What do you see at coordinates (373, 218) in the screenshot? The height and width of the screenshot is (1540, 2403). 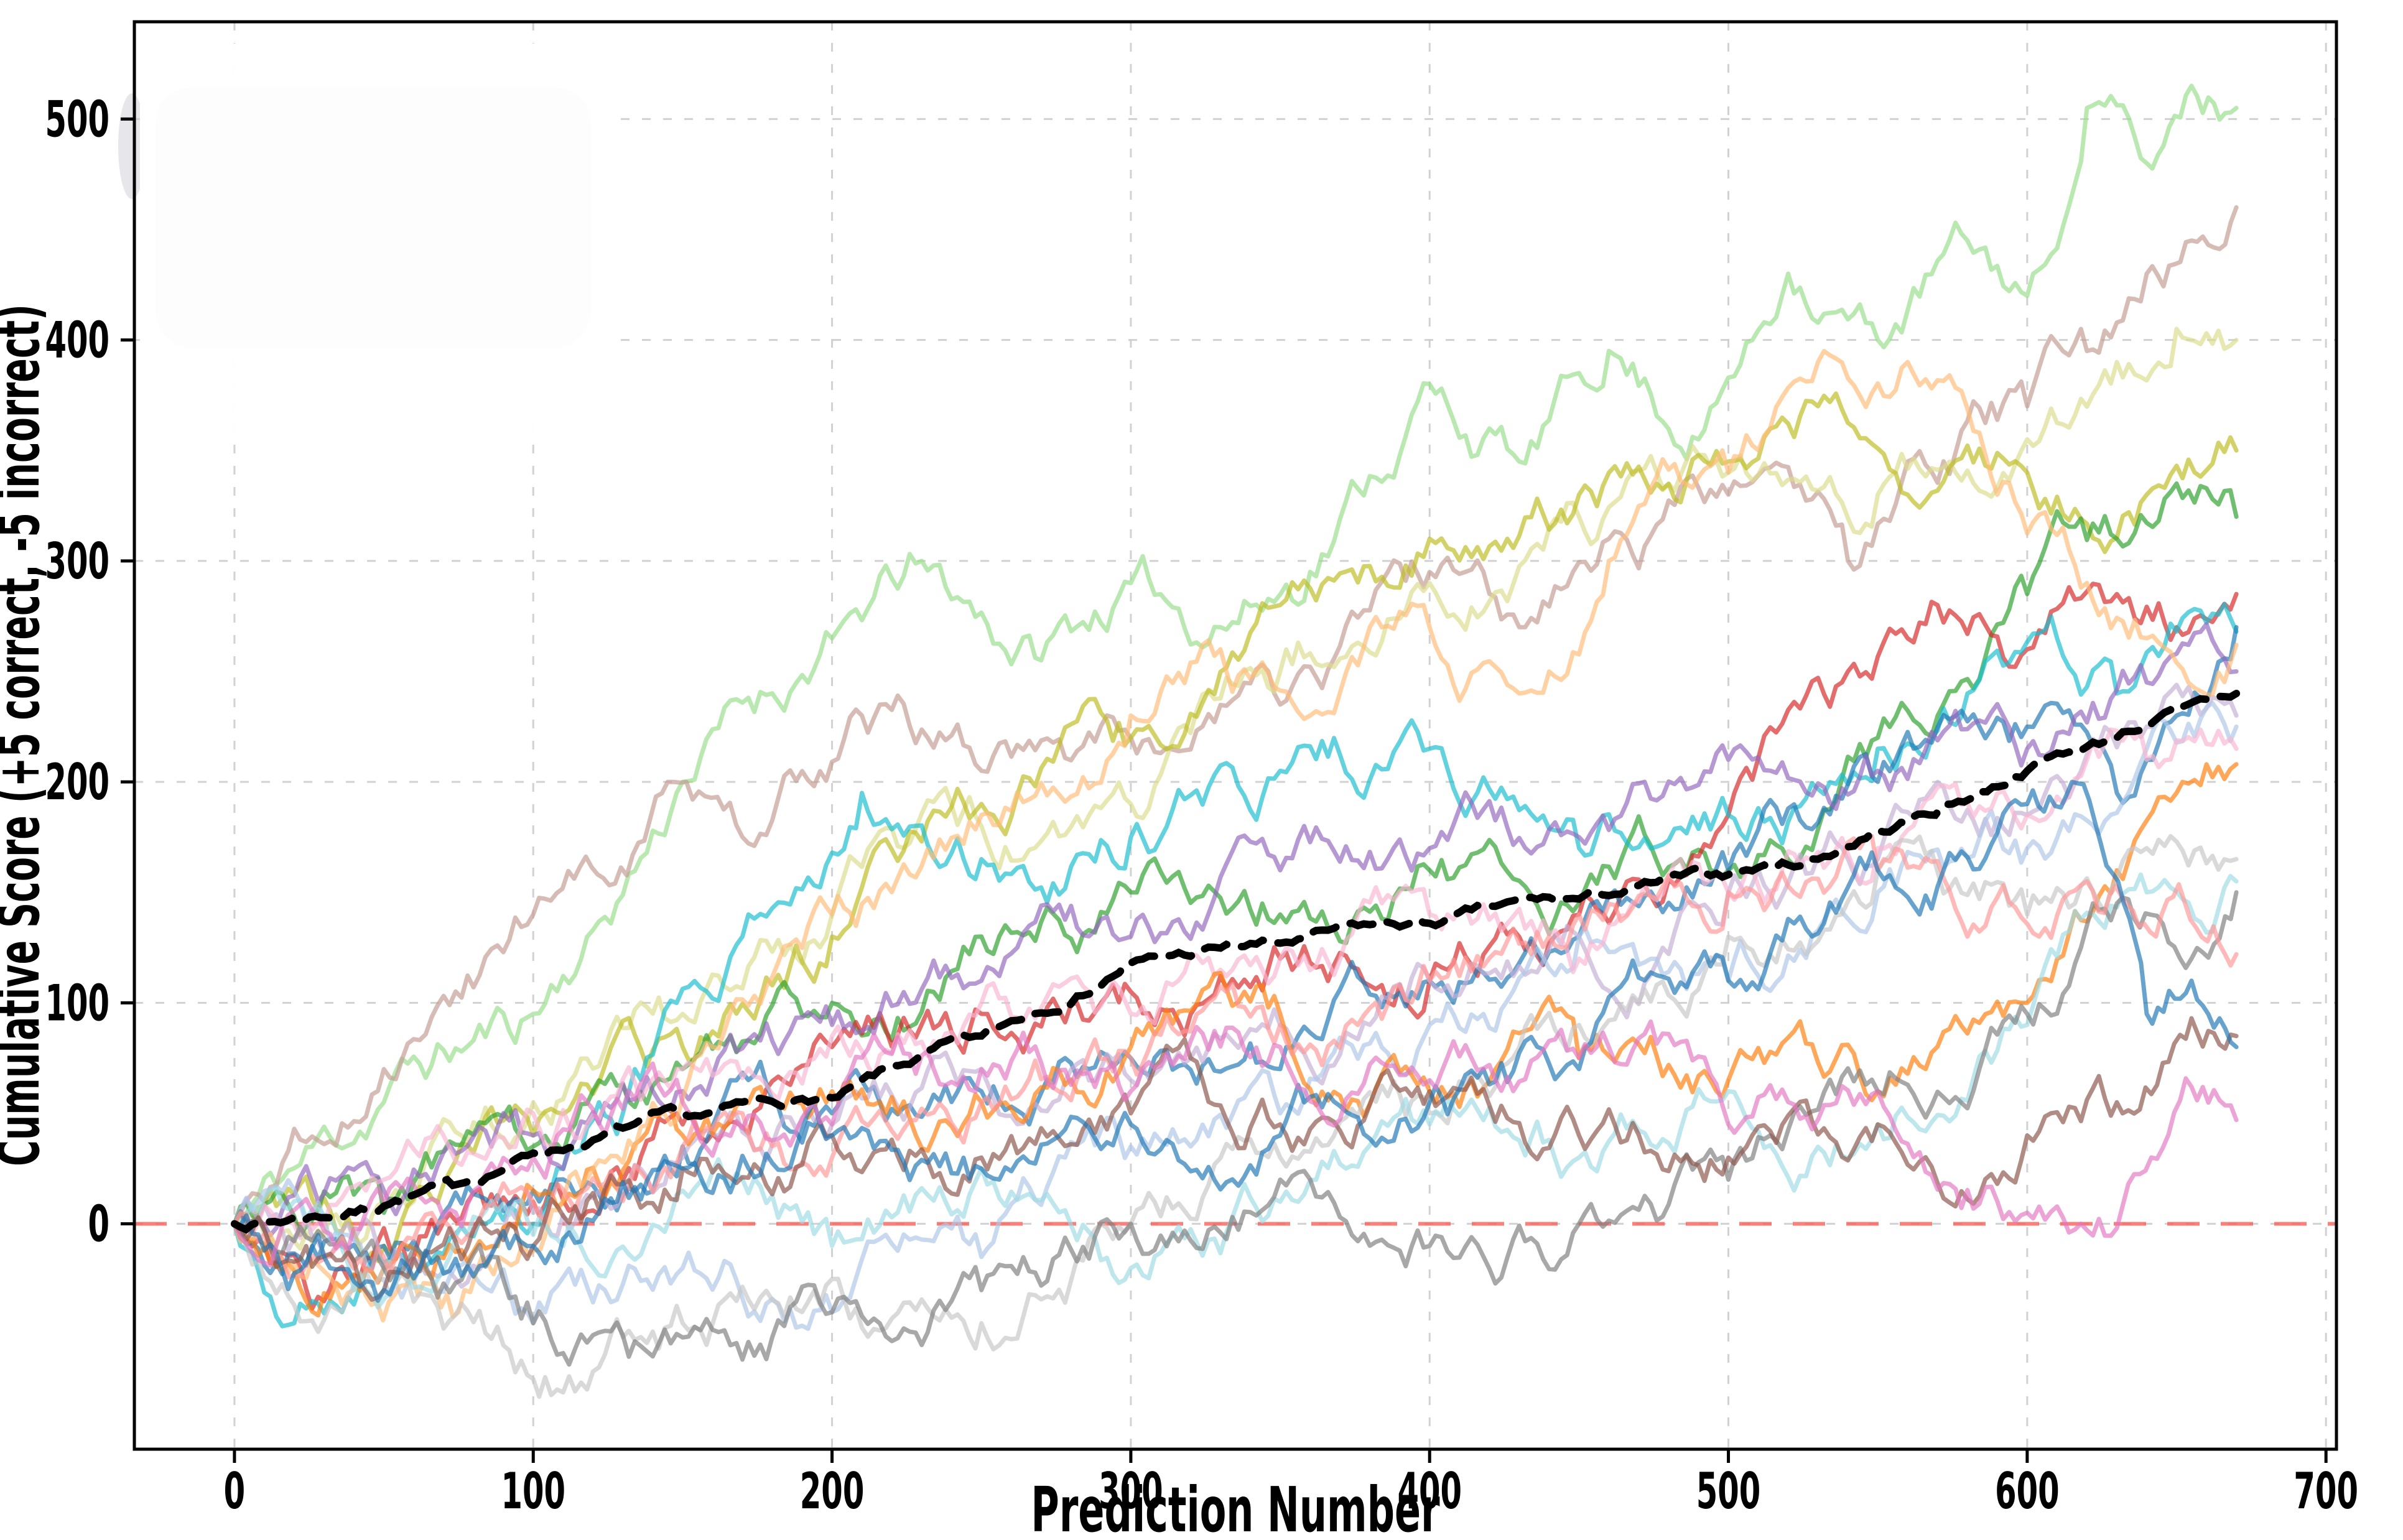 I see `smudge-rect` at bounding box center [373, 218].